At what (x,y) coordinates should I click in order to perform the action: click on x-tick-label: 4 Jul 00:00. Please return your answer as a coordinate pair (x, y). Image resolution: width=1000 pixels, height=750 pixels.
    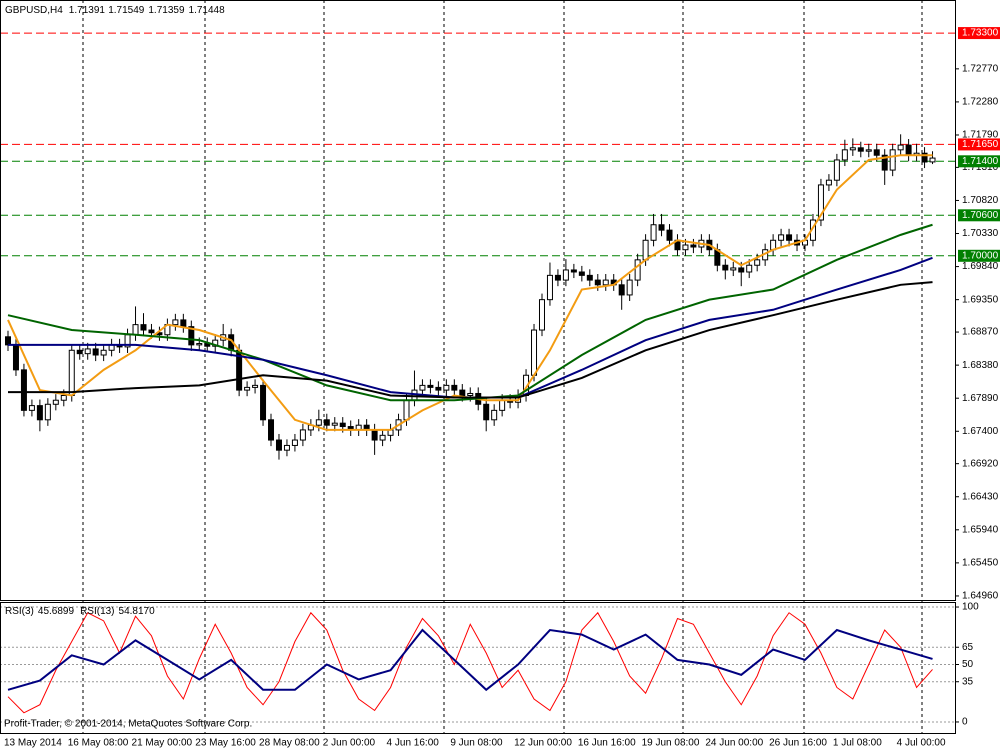
    Looking at the image, I should click on (921, 743).